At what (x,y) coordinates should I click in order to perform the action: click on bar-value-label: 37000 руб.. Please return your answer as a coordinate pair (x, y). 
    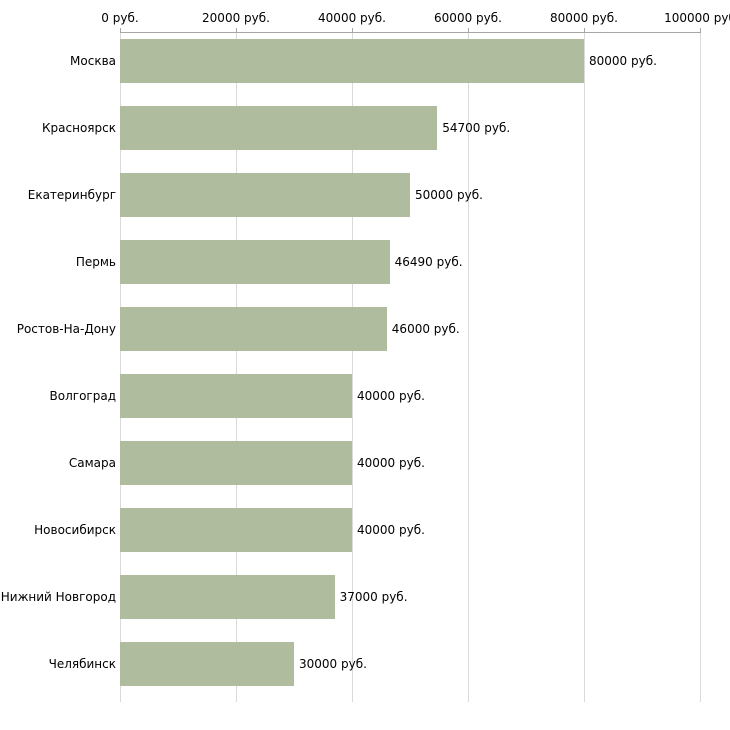
    Looking at the image, I should click on (373, 597).